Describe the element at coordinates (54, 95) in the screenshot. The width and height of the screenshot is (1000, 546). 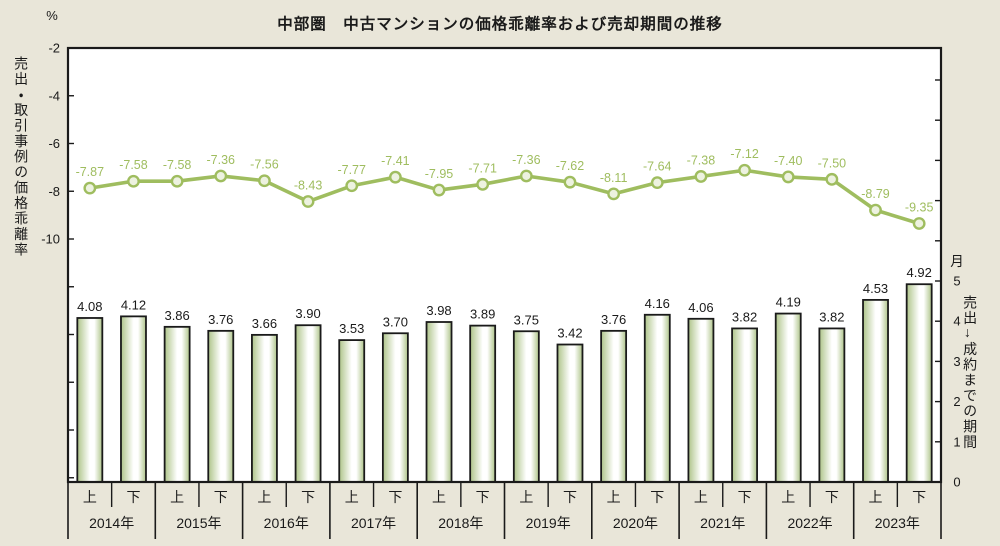
I see `left-axis-tick-label: -4` at that location.